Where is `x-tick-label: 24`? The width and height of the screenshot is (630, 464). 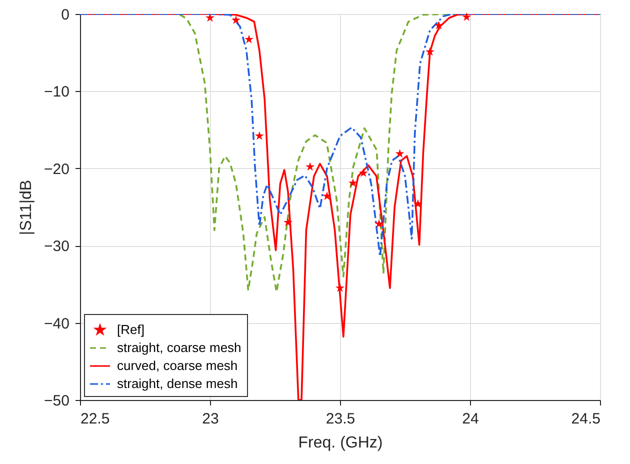 x-tick-label: 24 is located at coordinates (470, 419).